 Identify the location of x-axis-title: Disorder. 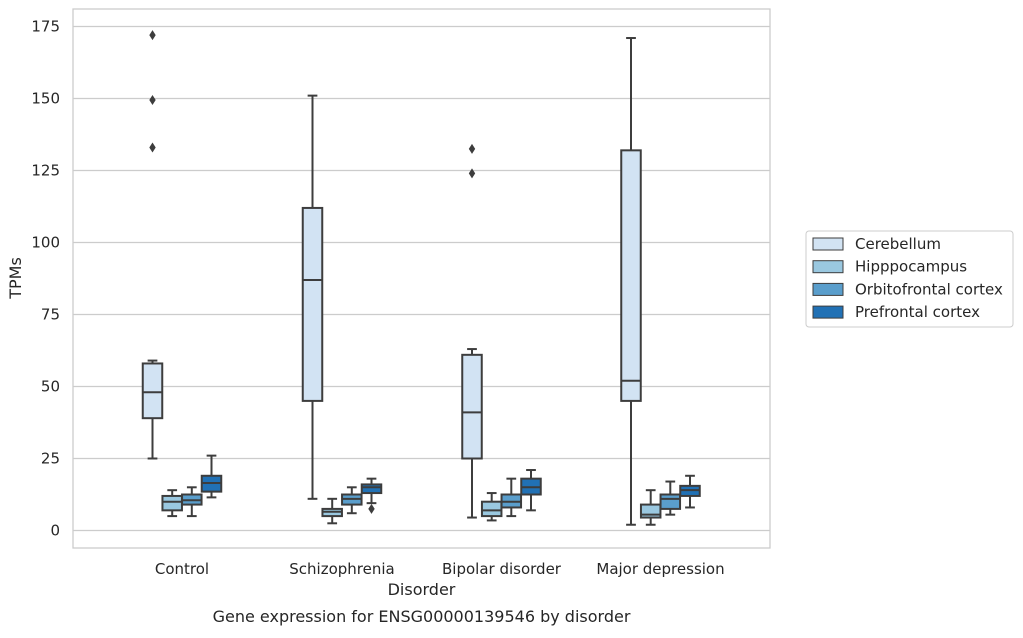
(422, 589).